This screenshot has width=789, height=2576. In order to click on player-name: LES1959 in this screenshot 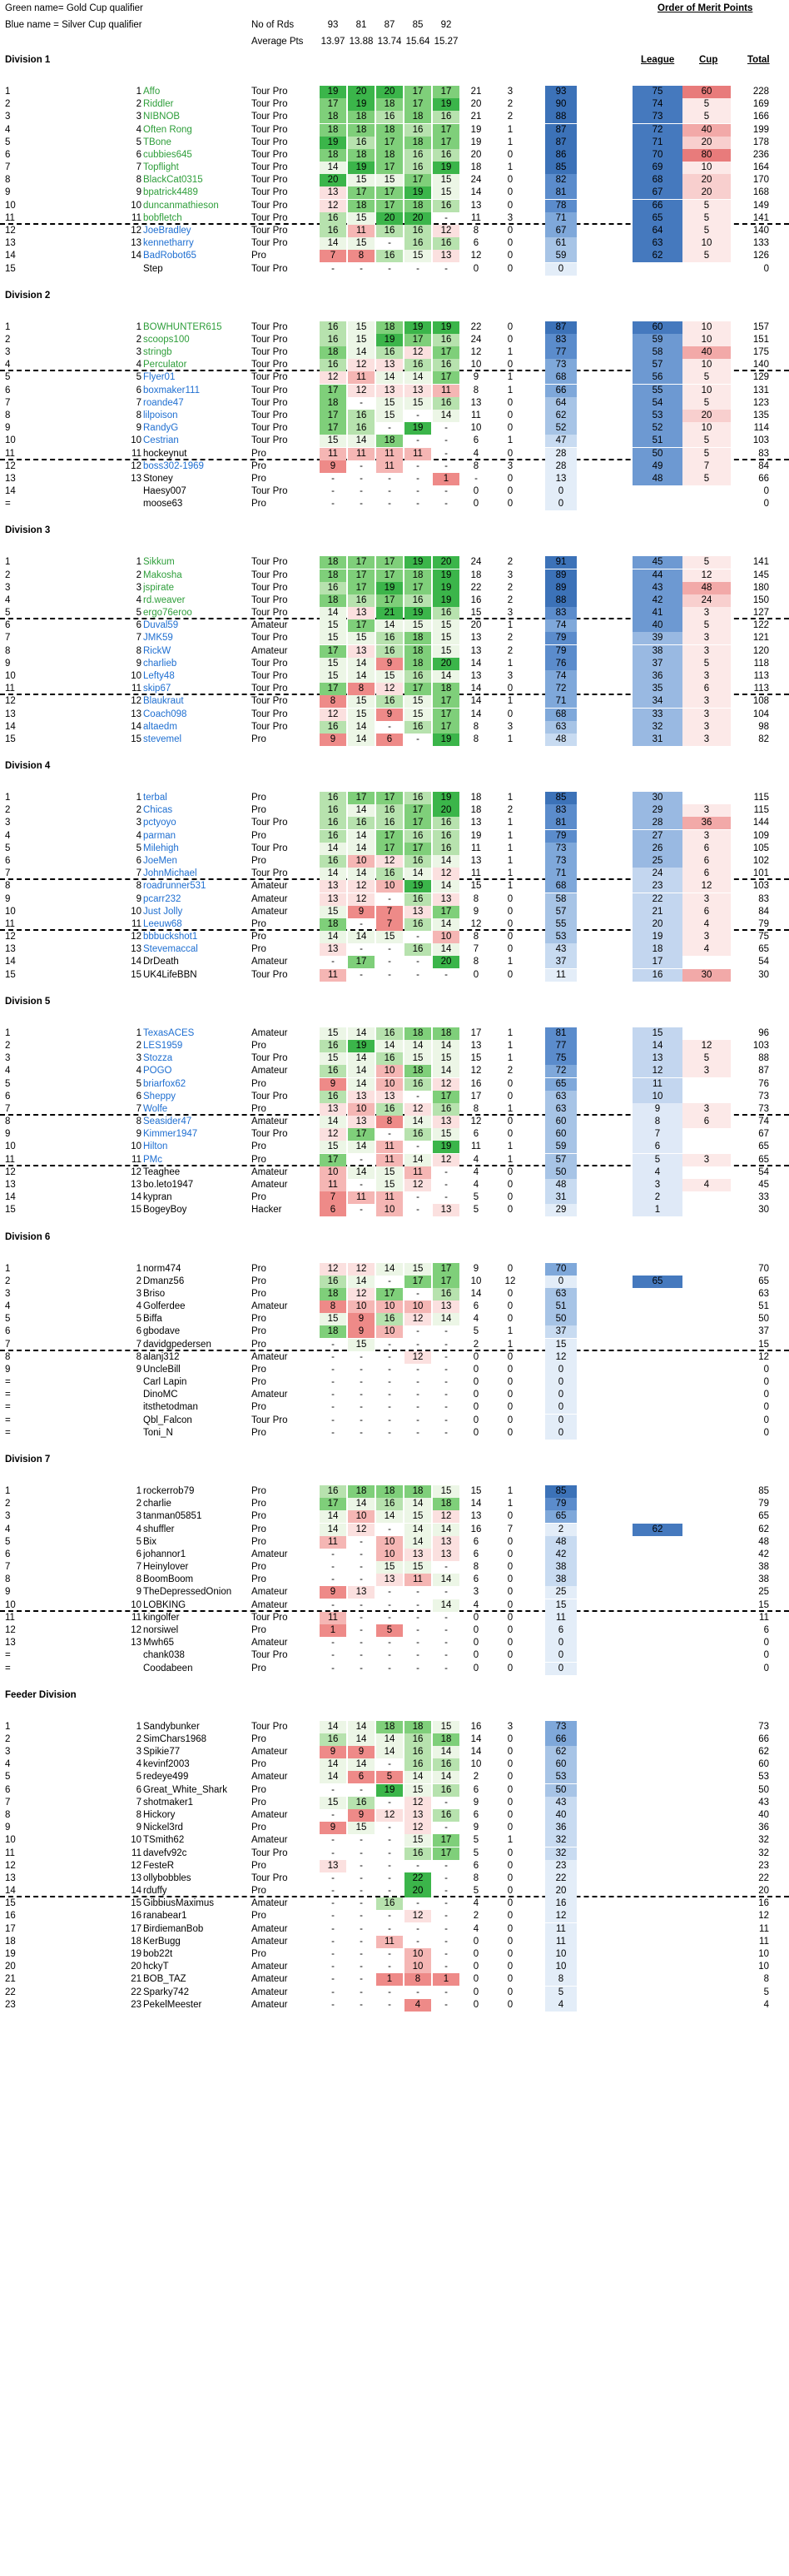, I will do `click(163, 1045)`.